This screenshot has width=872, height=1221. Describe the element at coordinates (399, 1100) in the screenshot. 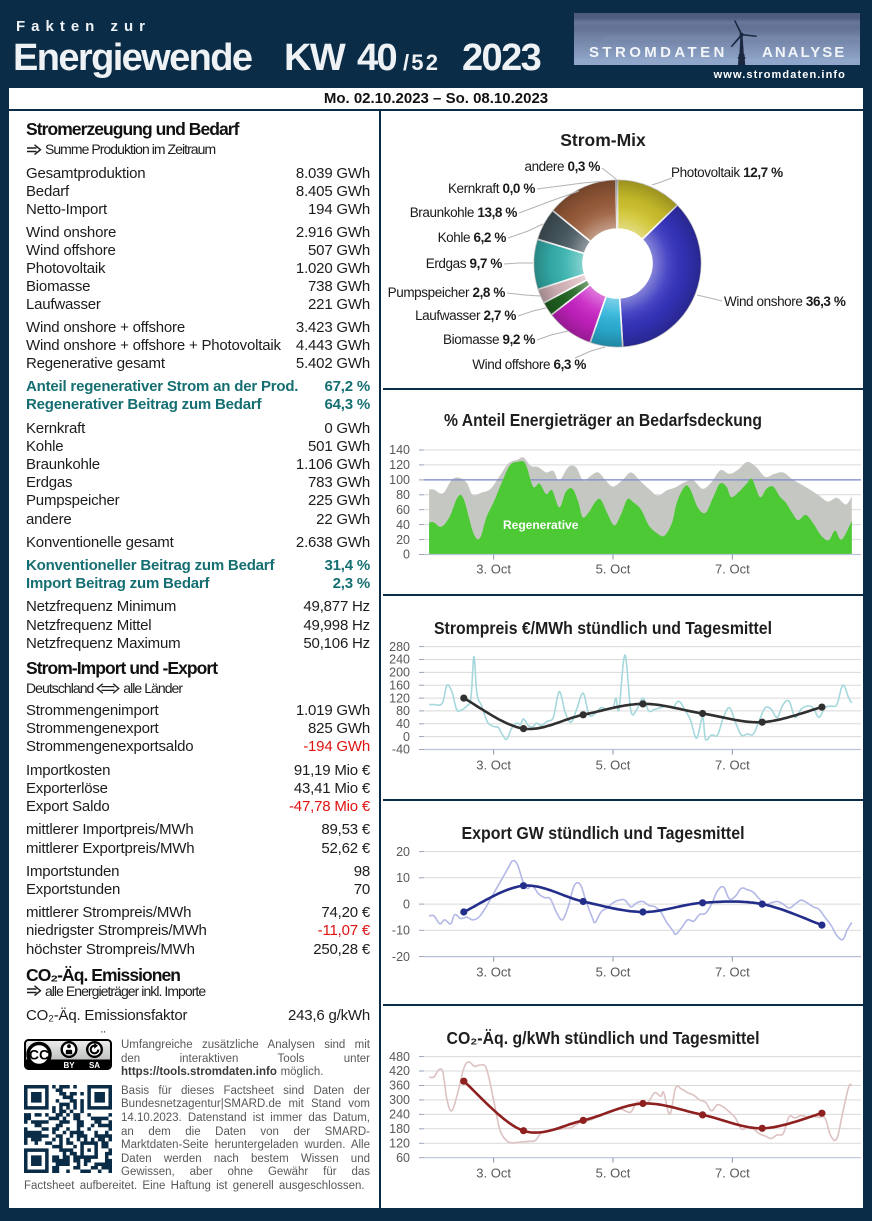

I see `svg-text: 300` at that location.